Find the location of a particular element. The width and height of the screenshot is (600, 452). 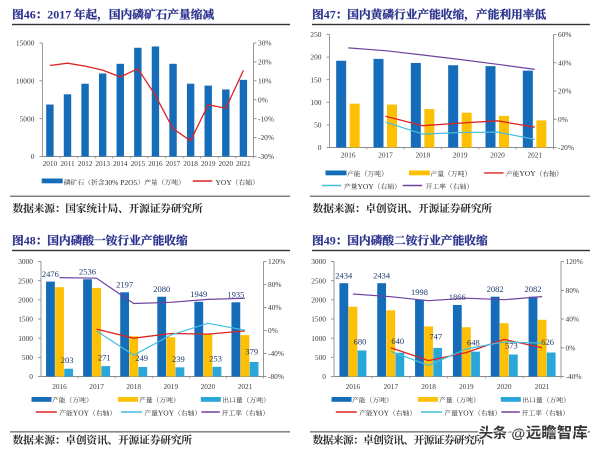

svg-text: 2013 is located at coordinates (102, 163).